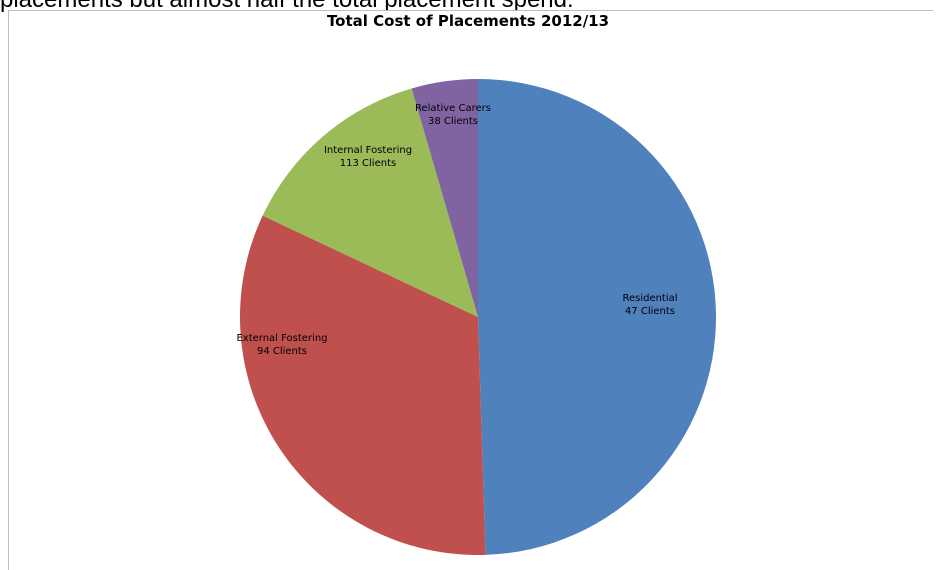 The height and width of the screenshot is (570, 936). I want to click on slice-label-residential: Residential 47 Clients, so click(649, 305).